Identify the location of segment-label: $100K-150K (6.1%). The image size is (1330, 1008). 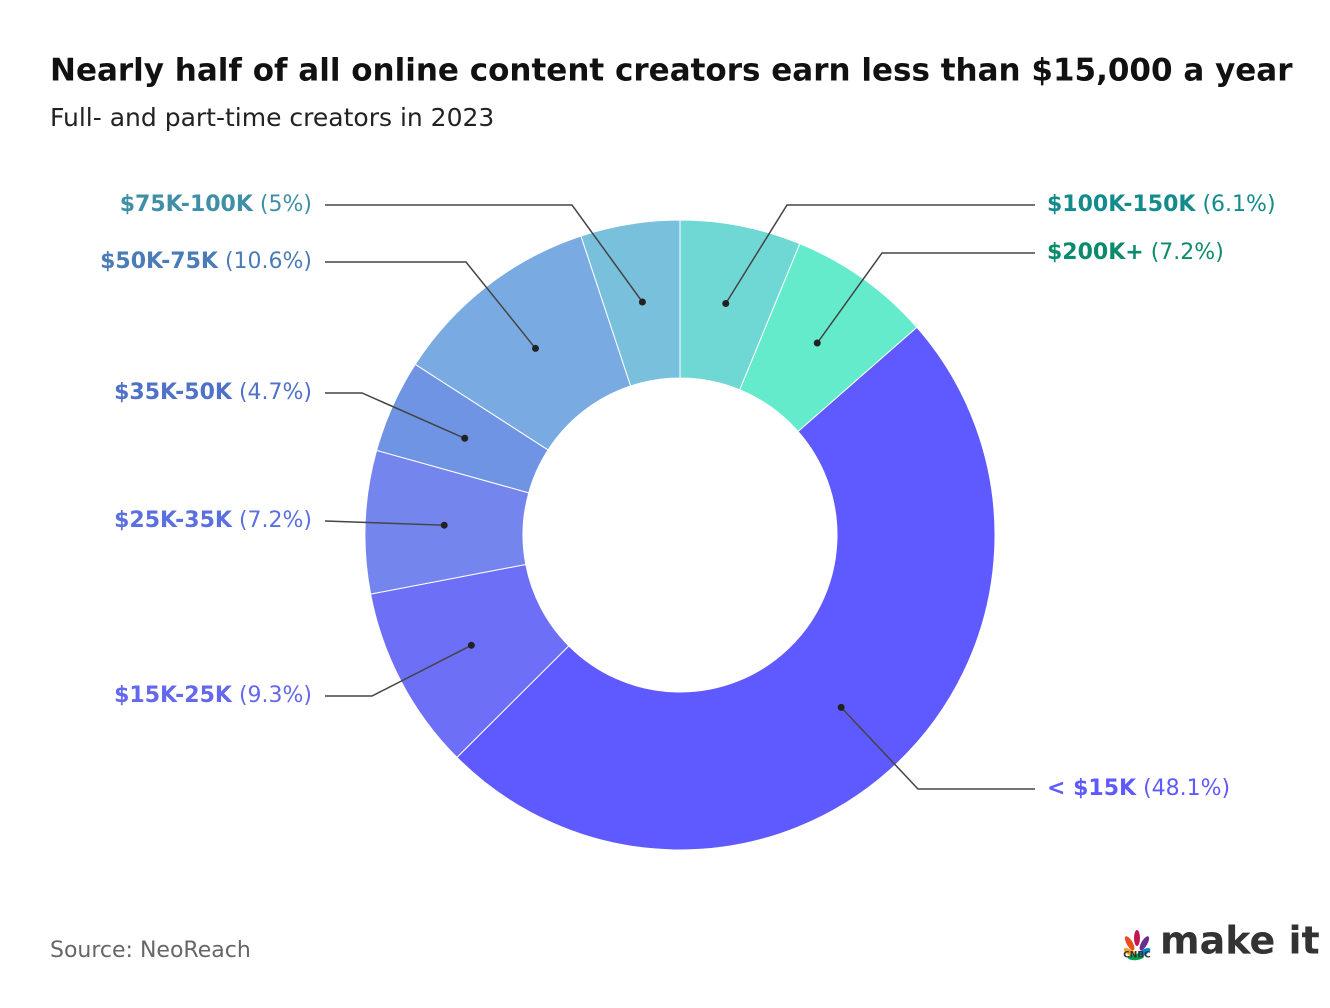
(1161, 204).